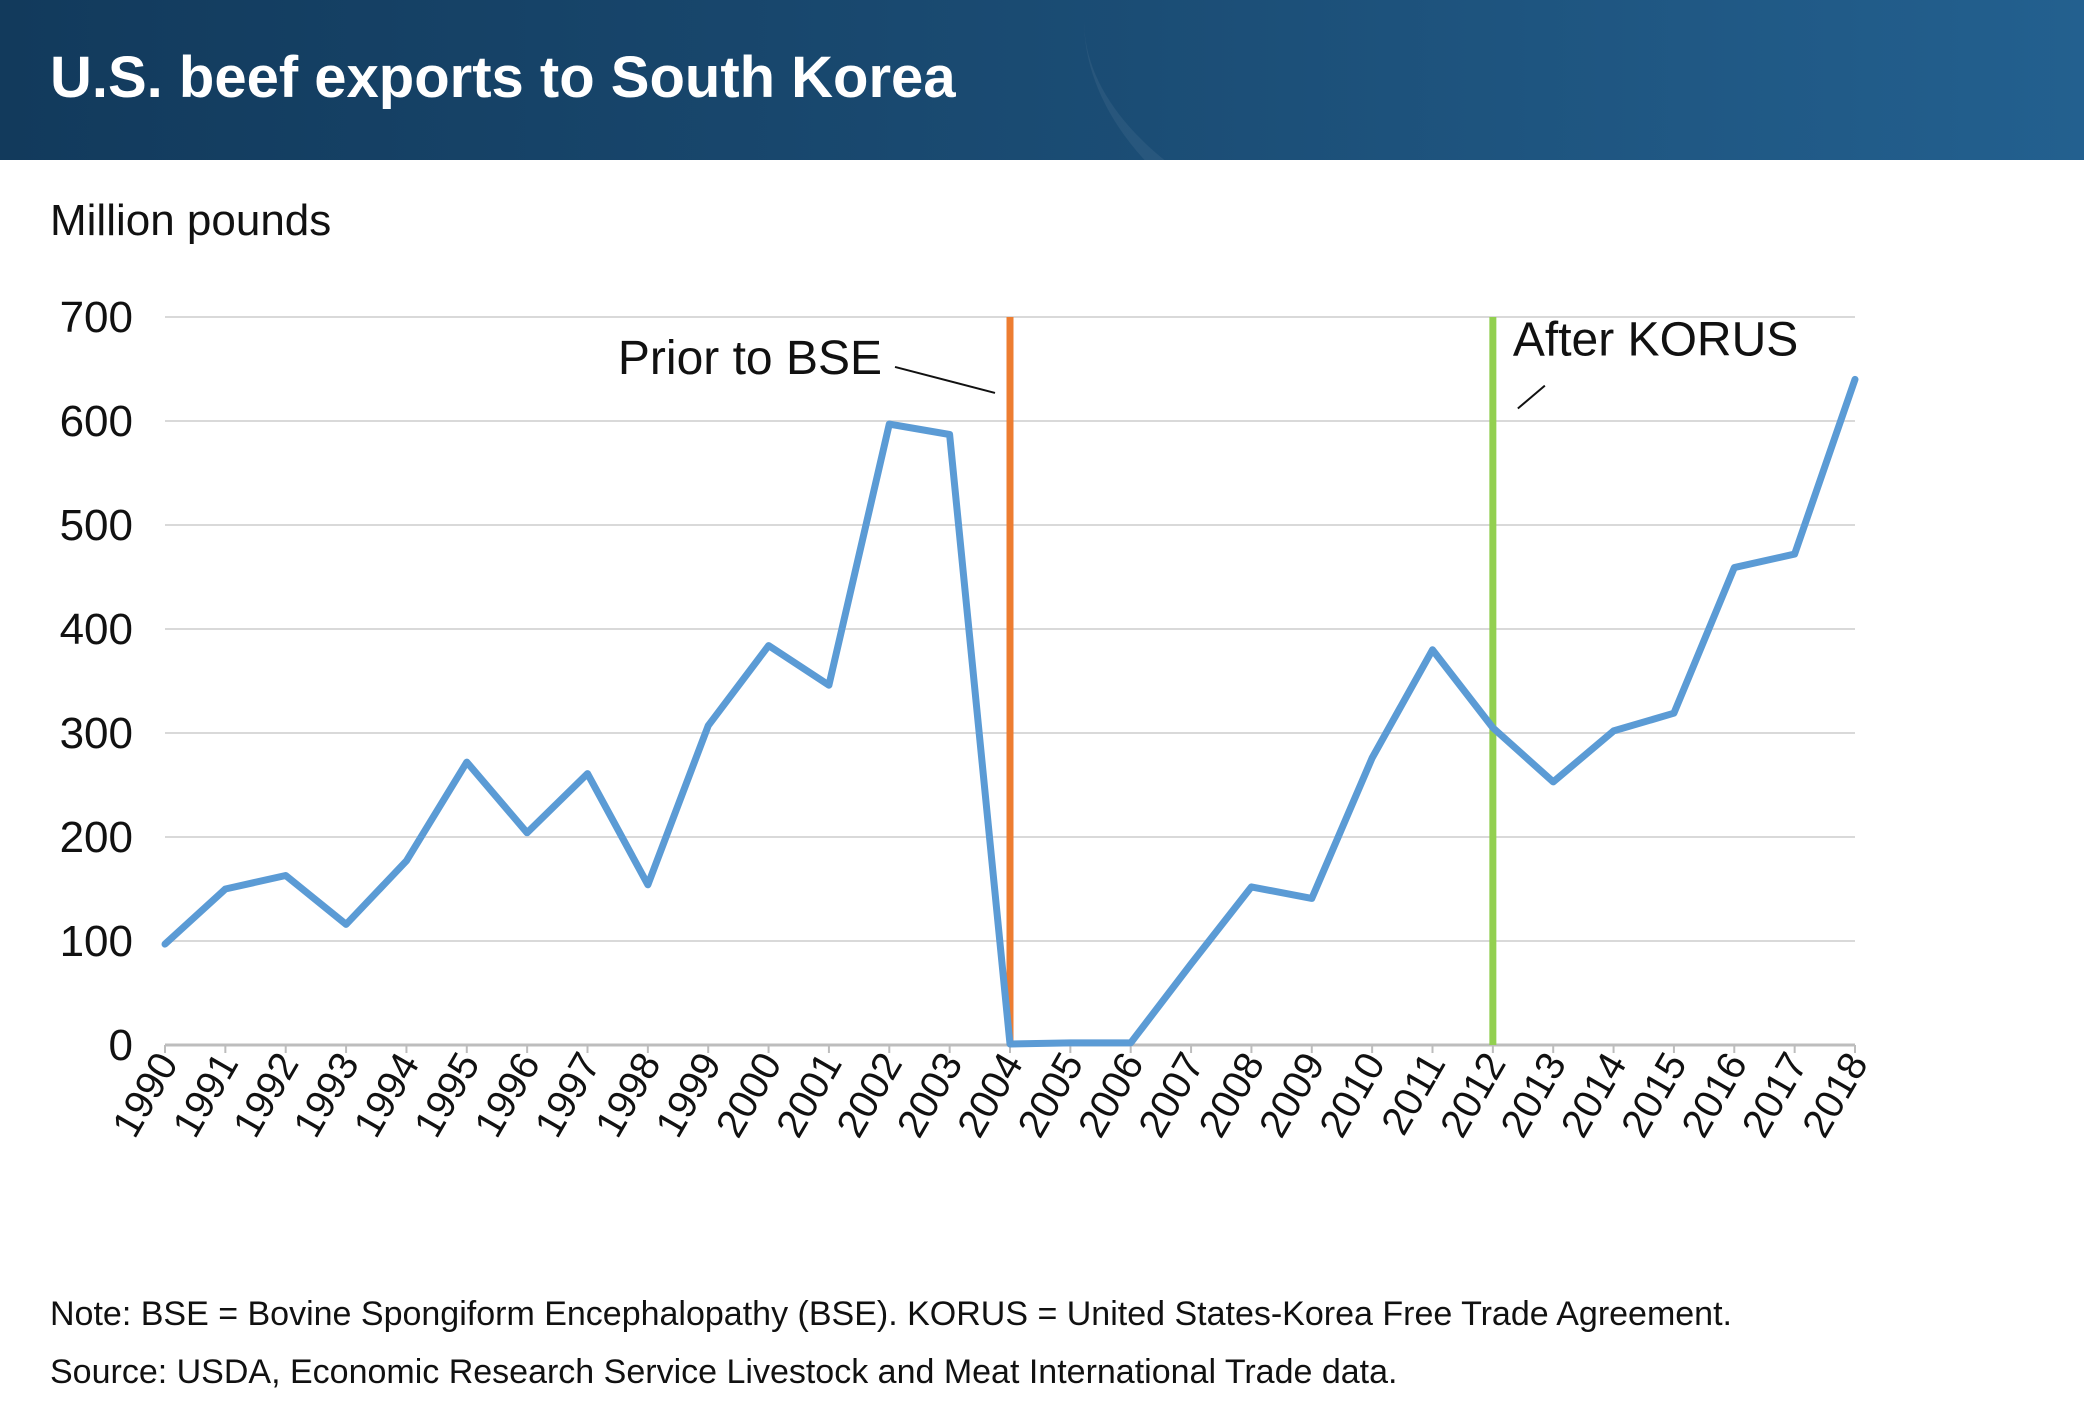 The image size is (2084, 1427). What do you see at coordinates (1775, 1095) in the screenshot?
I see `x-tick-label: 2017` at bounding box center [1775, 1095].